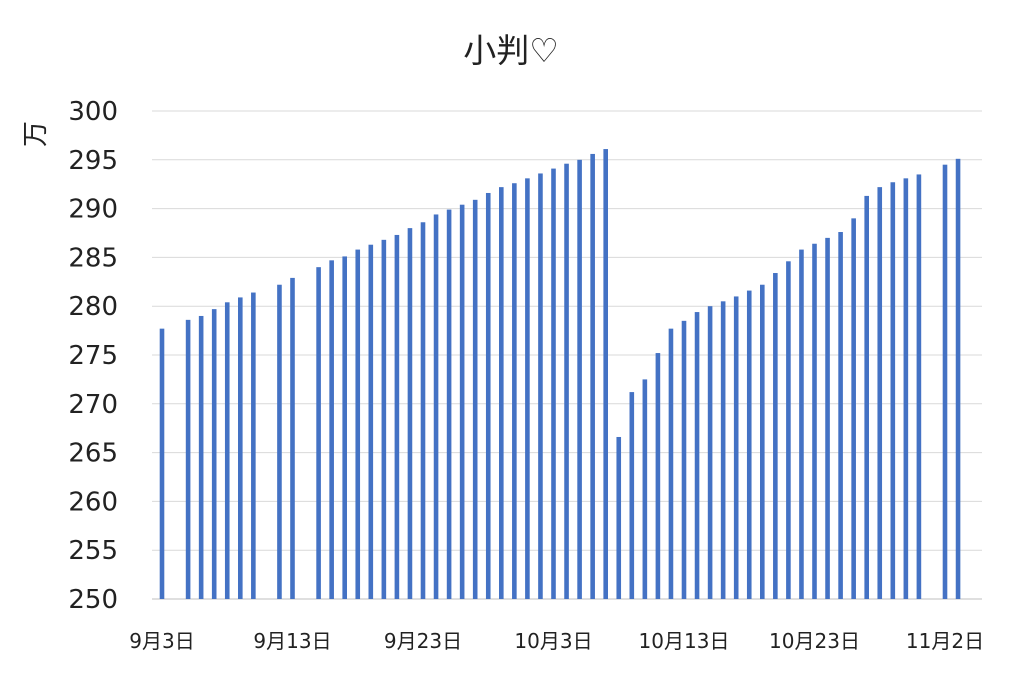  What do you see at coordinates (93, 258) in the screenshot?
I see `y-tick-label: 285` at bounding box center [93, 258].